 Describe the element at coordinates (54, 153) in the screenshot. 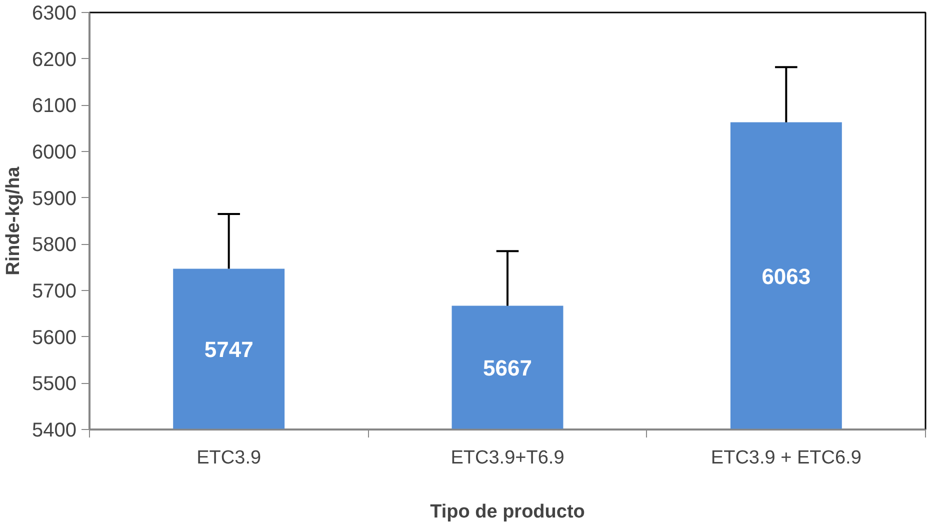

I see `y-tick-label: 6000` at that location.